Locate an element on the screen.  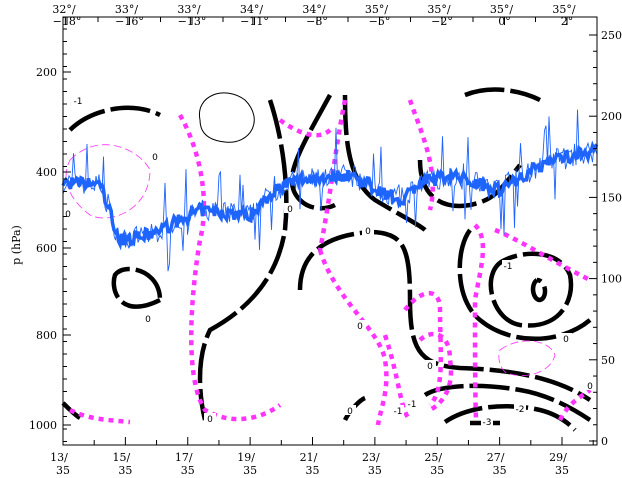
bottom-tick-label: 17/ is located at coordinates (184, 457).